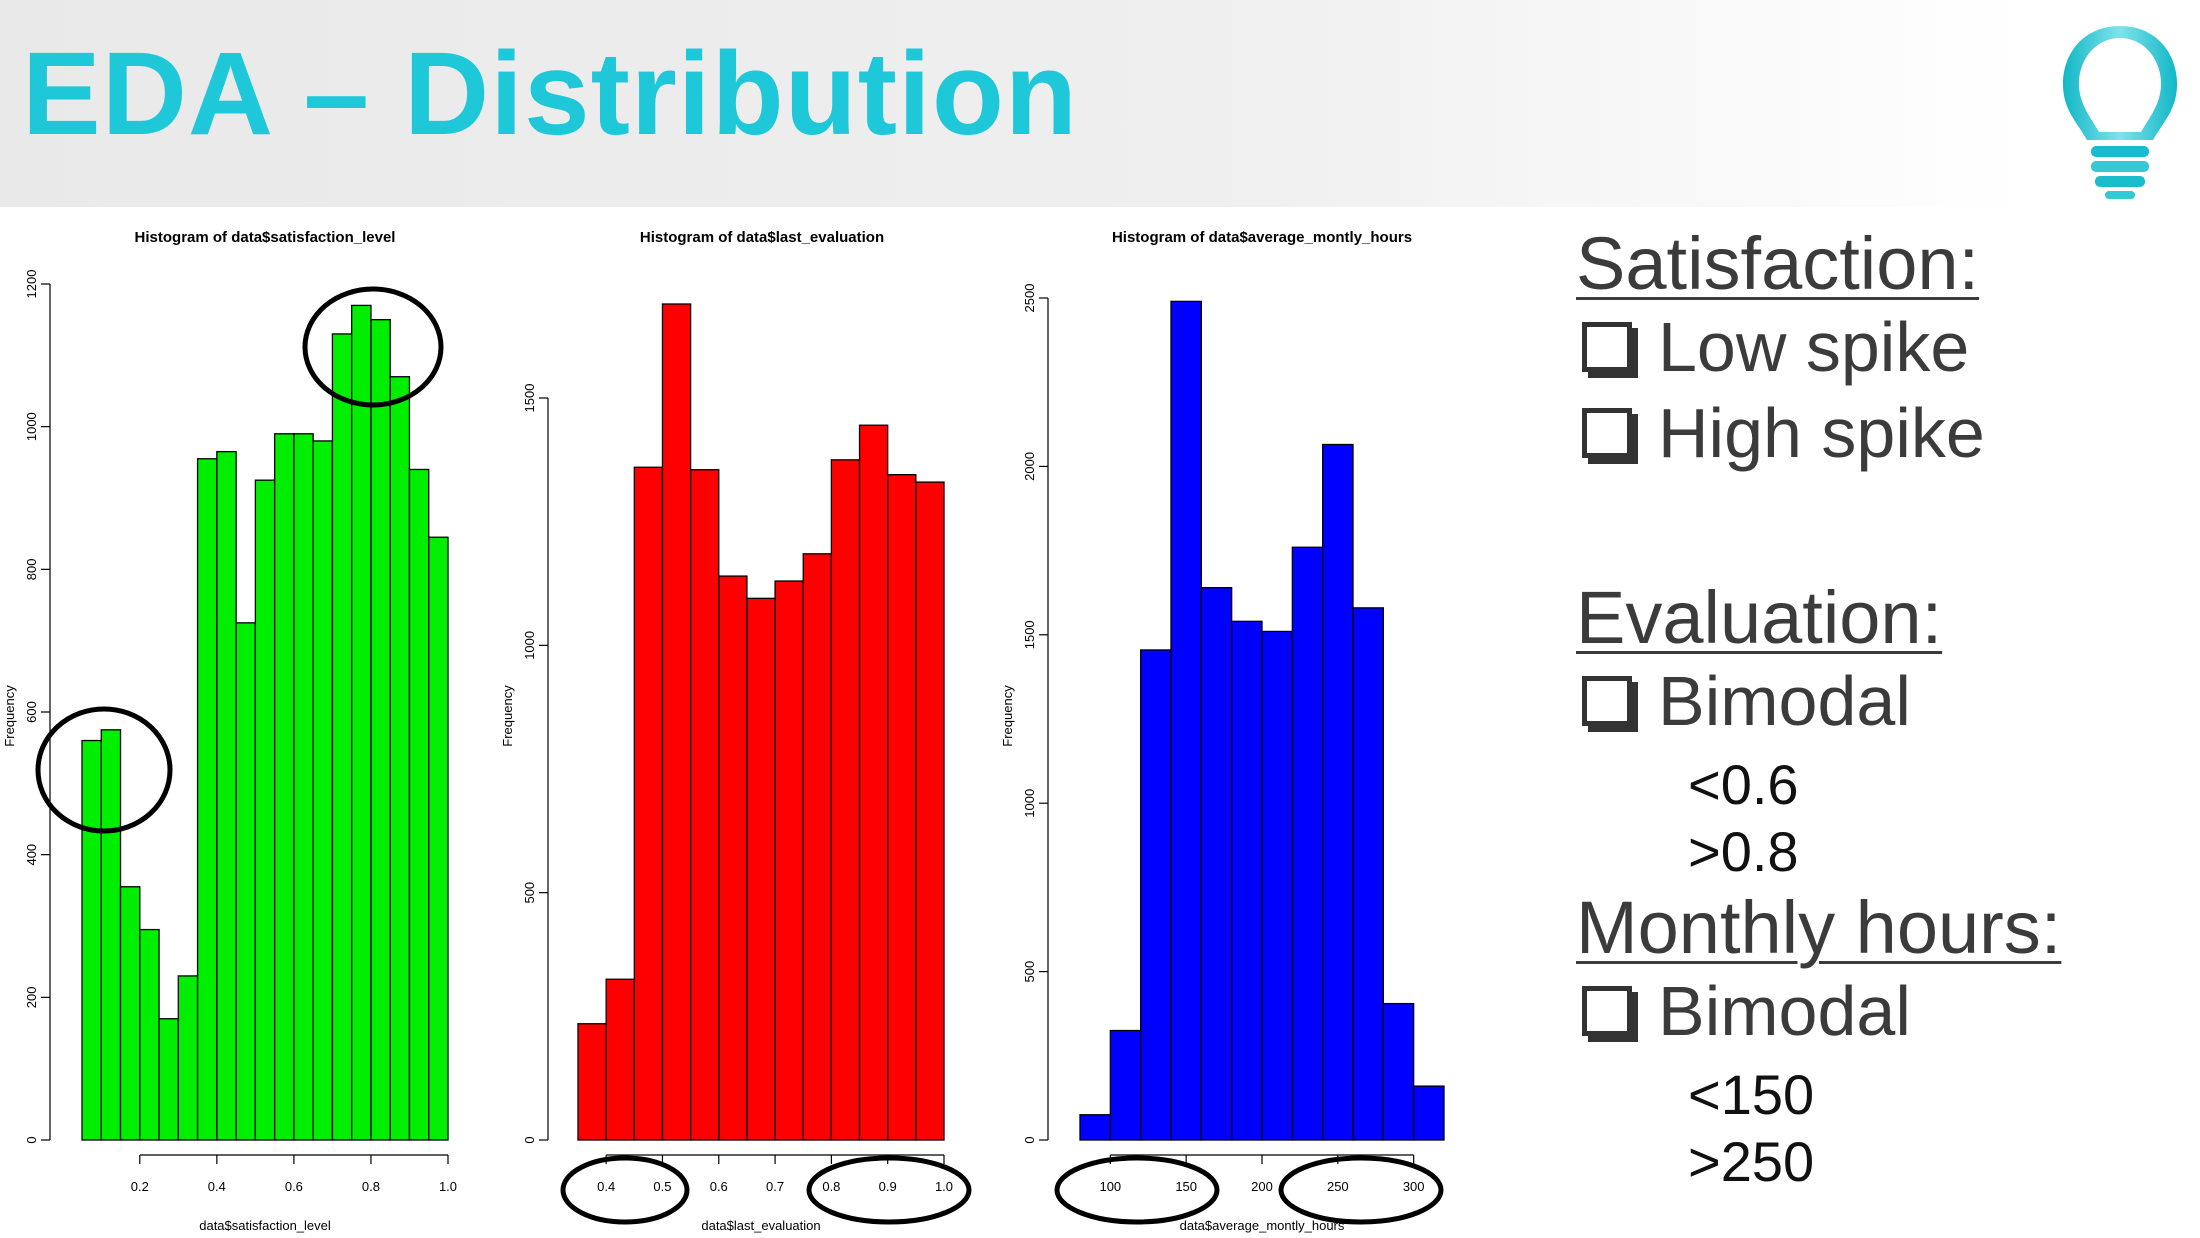  Describe the element at coordinates (31, 569) in the screenshot. I see `y-tick-label: 800` at that location.